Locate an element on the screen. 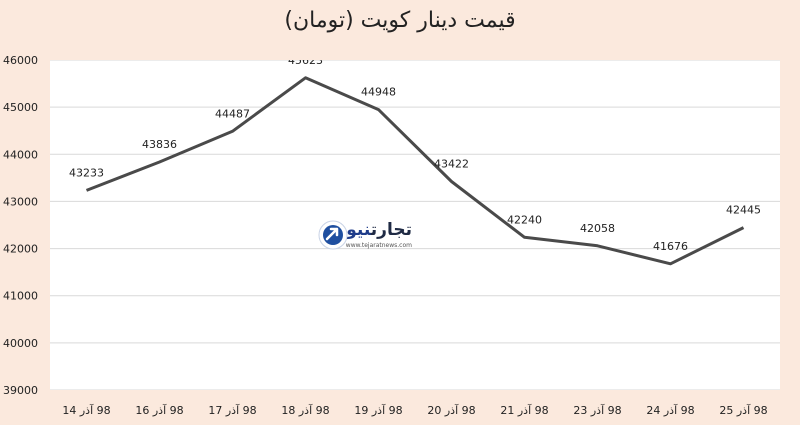 The image size is (800, 425). data-label: 44487 is located at coordinates (232, 113).